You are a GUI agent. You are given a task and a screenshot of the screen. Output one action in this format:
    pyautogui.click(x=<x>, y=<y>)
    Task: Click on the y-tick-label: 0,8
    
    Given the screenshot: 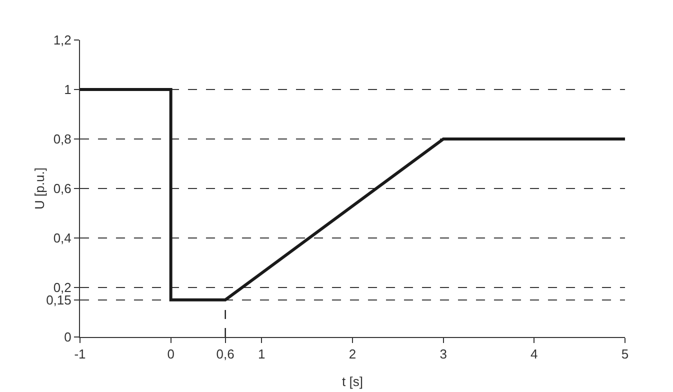 What is the action you would take?
    pyautogui.click(x=62, y=139)
    